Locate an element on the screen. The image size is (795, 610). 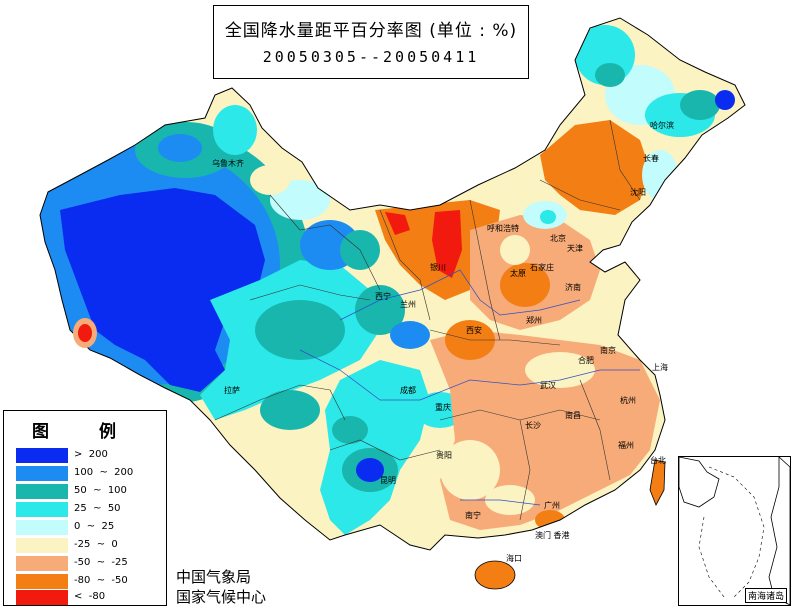
city-label-nanning: 南宁 is located at coordinates (473, 515).